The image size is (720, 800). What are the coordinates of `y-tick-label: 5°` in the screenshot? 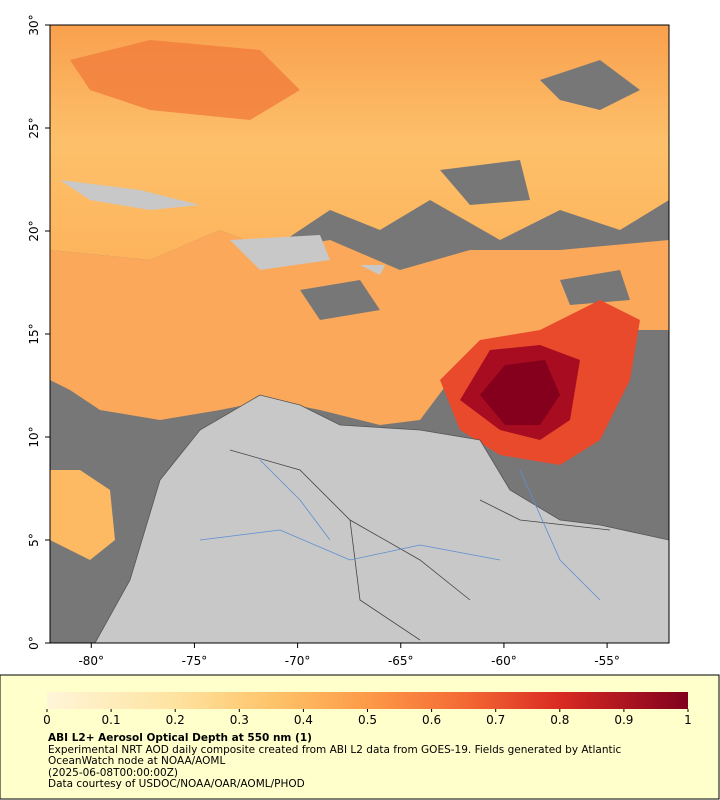 It's located at (34, 540).